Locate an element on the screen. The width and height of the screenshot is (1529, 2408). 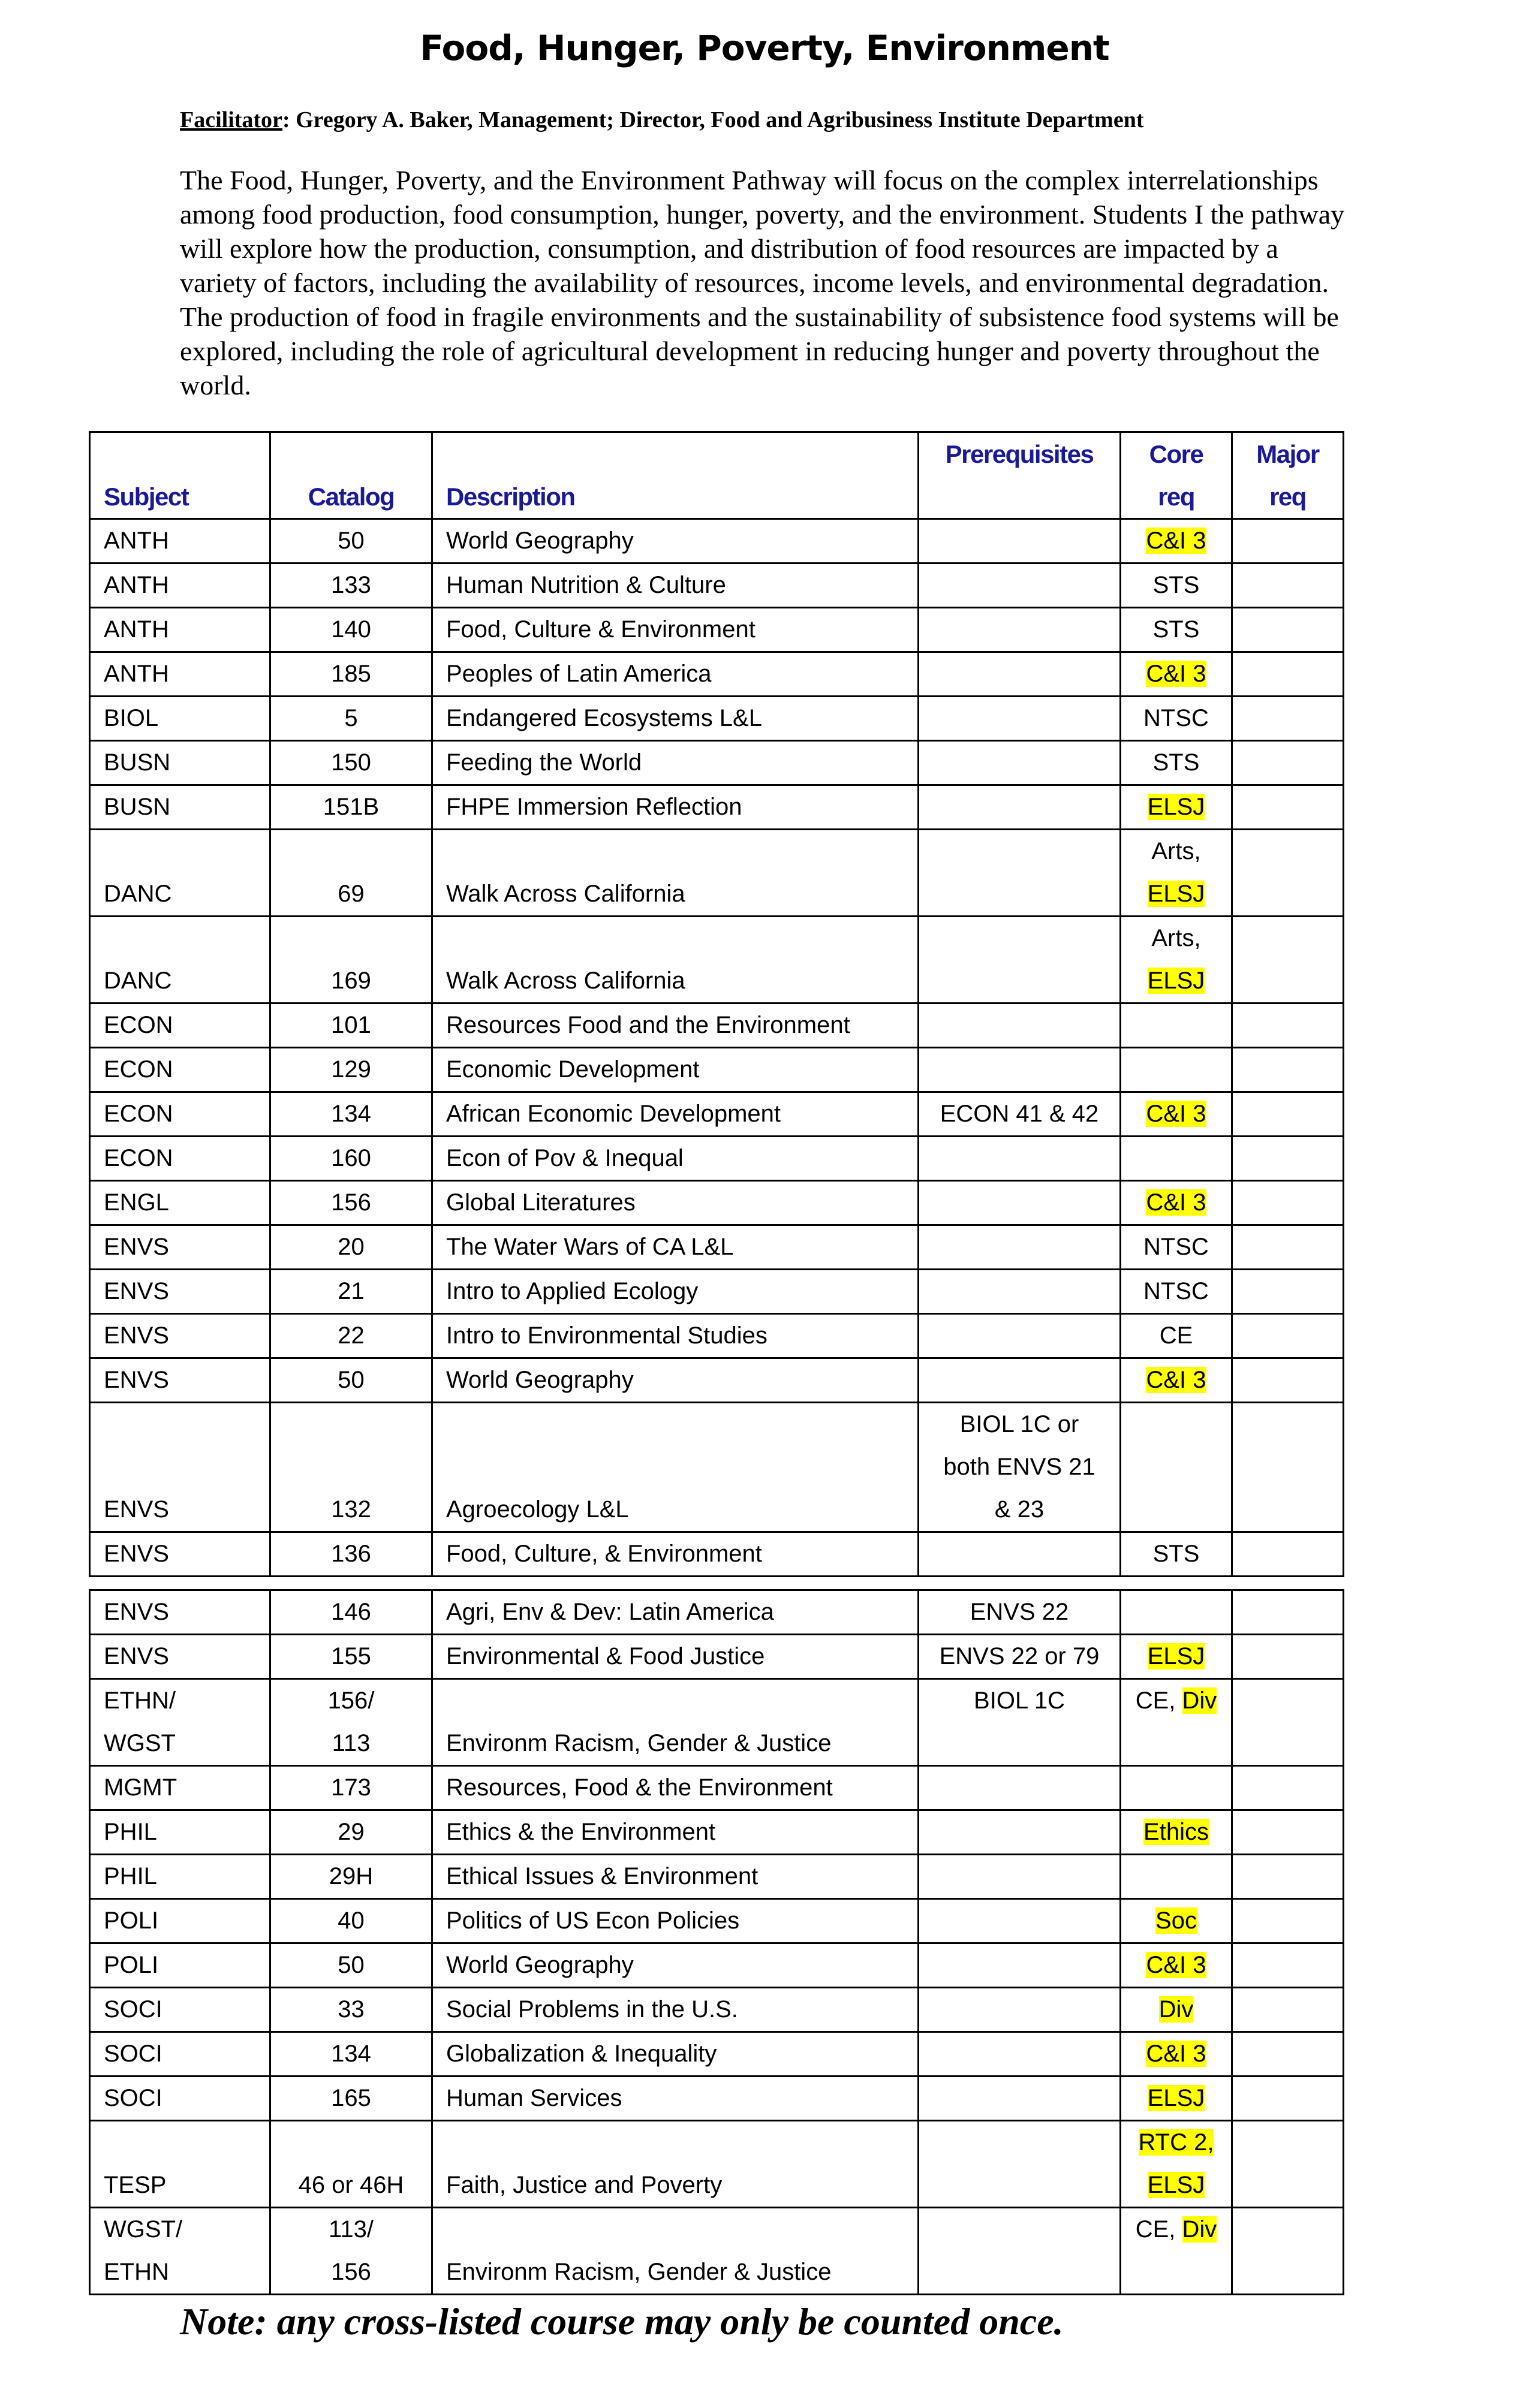
catalog-text: 40 is located at coordinates (351, 1920).